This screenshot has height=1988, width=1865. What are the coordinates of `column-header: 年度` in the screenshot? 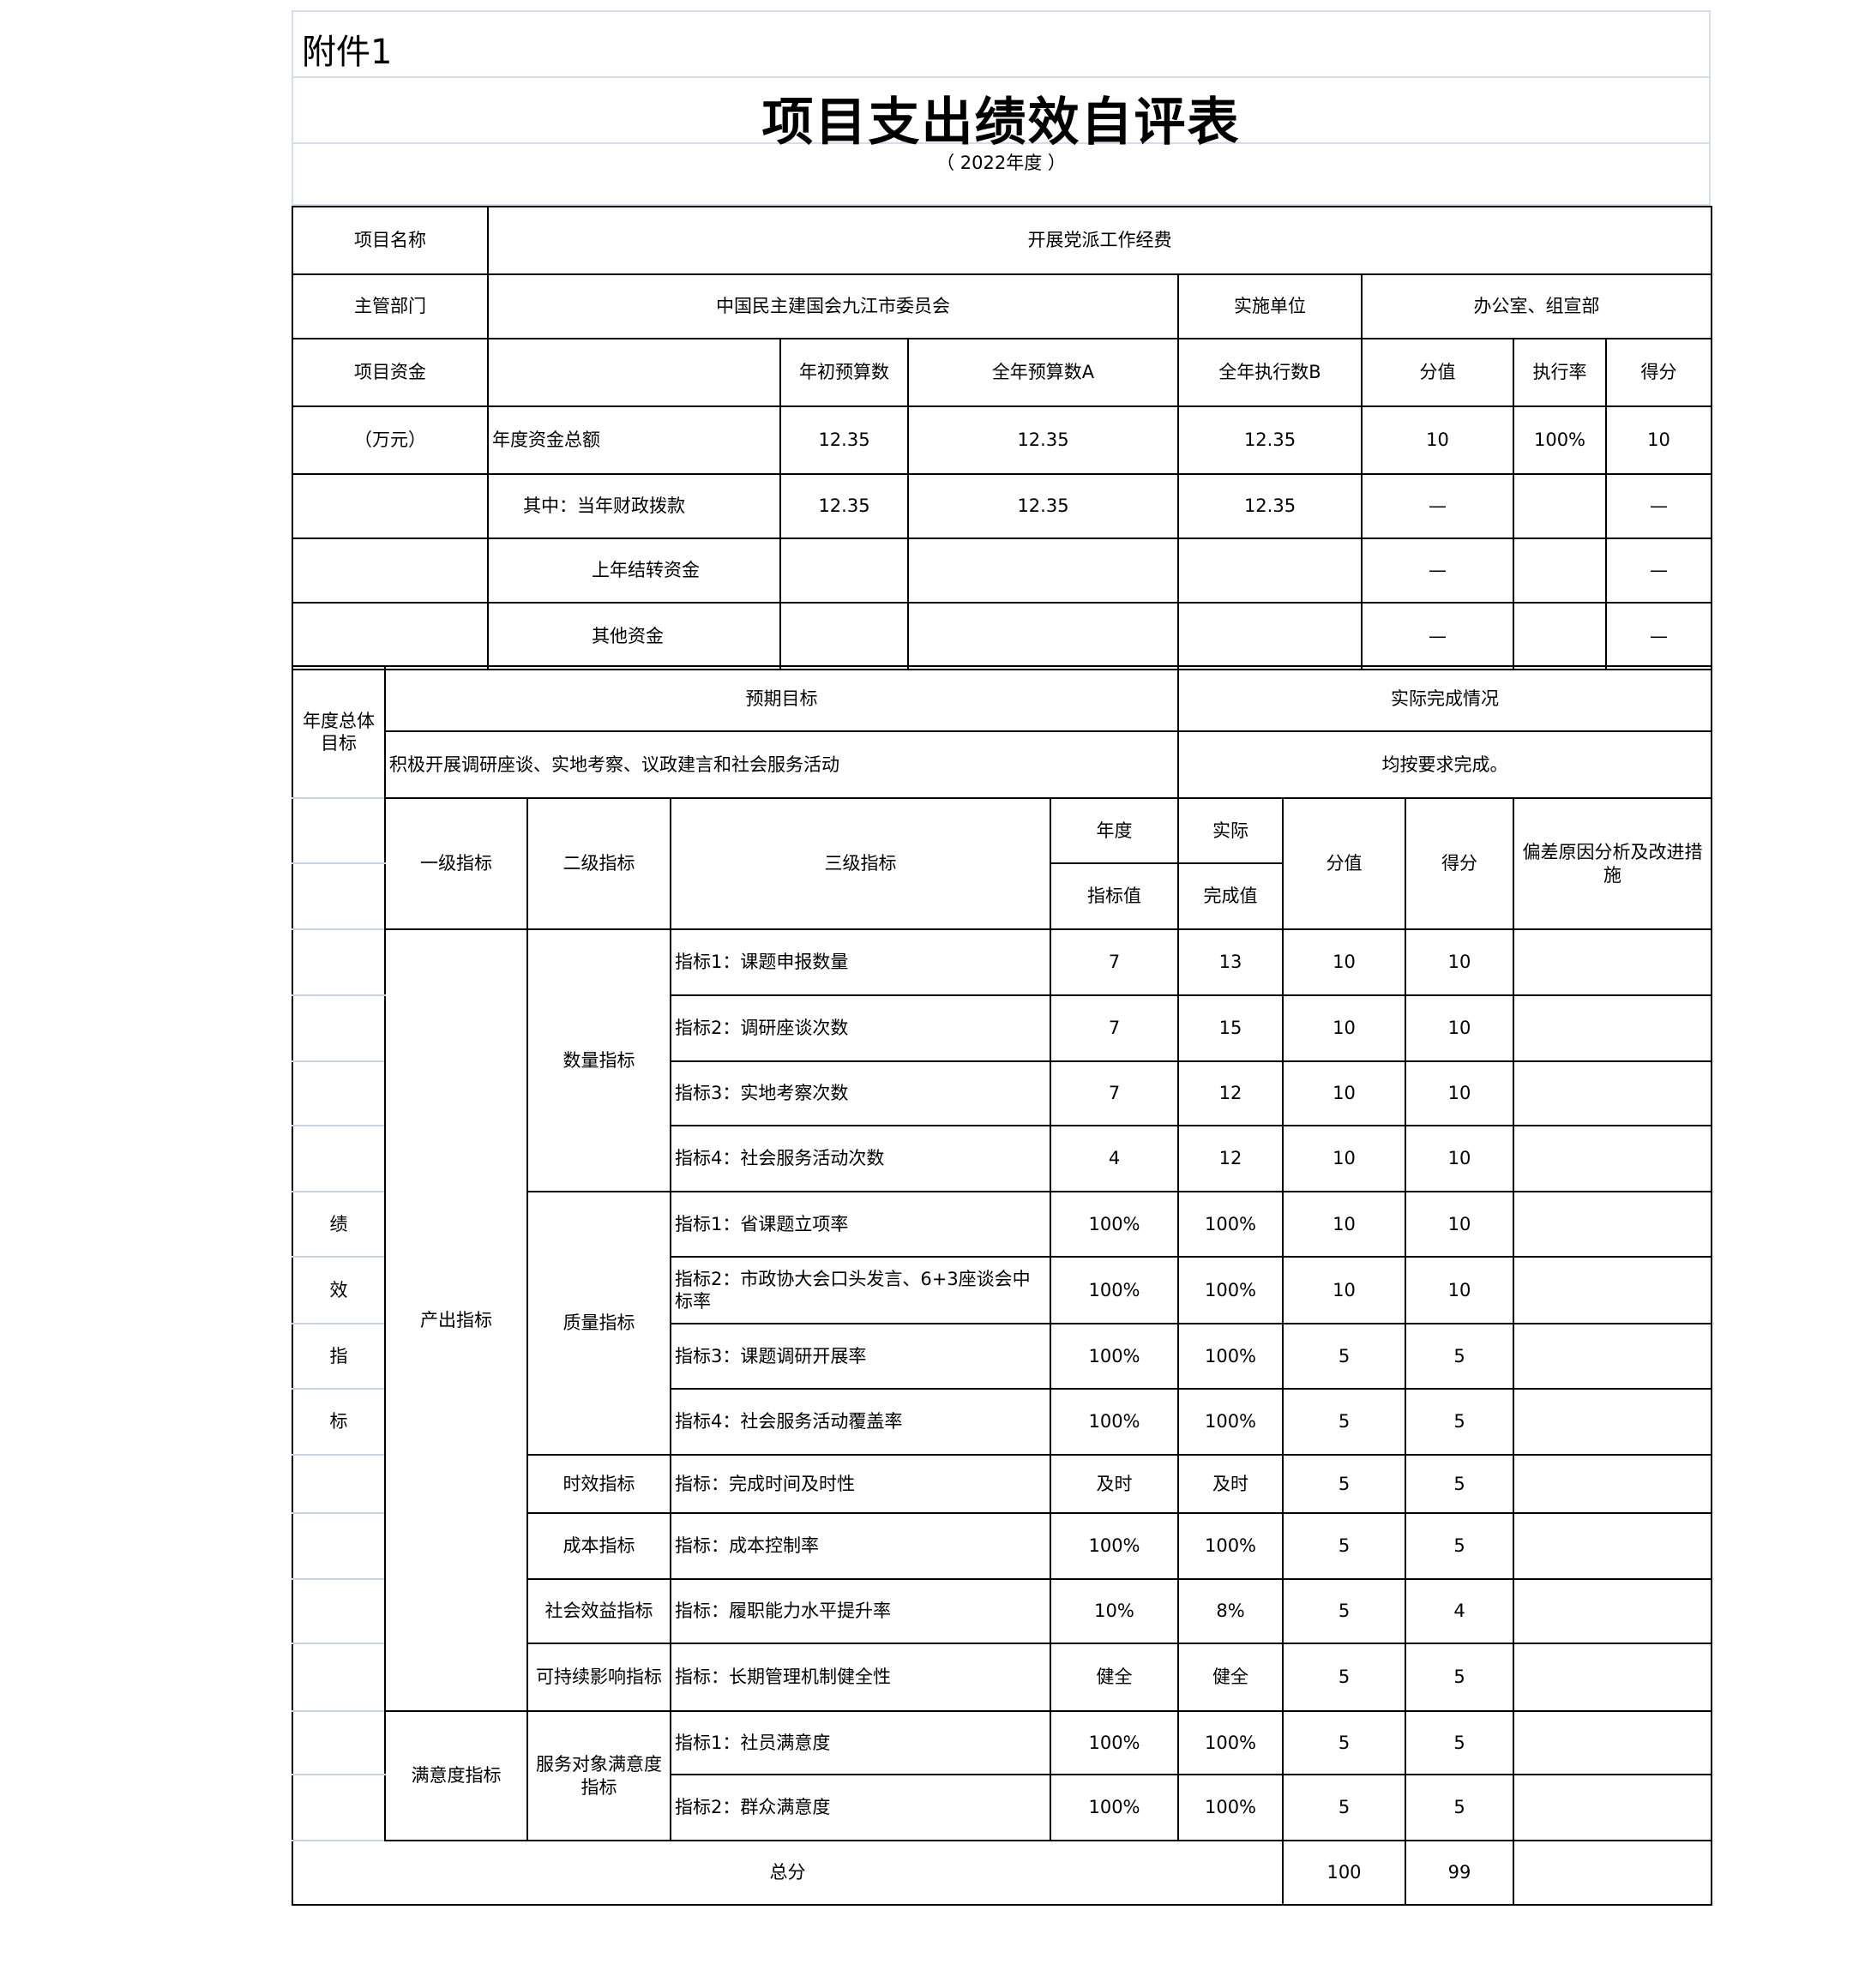 It's located at (1114, 830).